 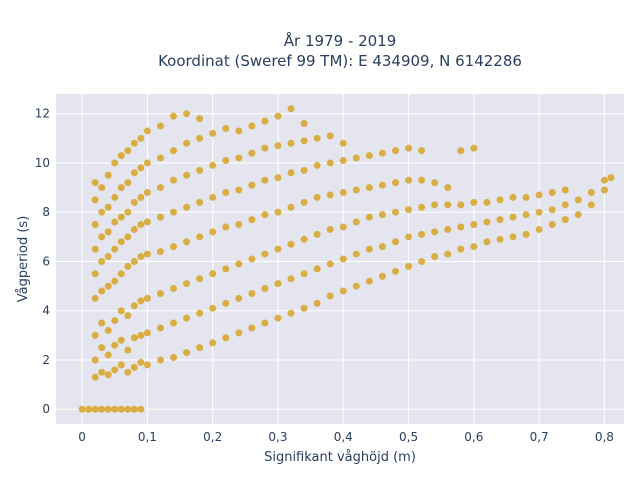 I want to click on chart-title-line-1: År 1979 - 2019, so click(x=340, y=40).